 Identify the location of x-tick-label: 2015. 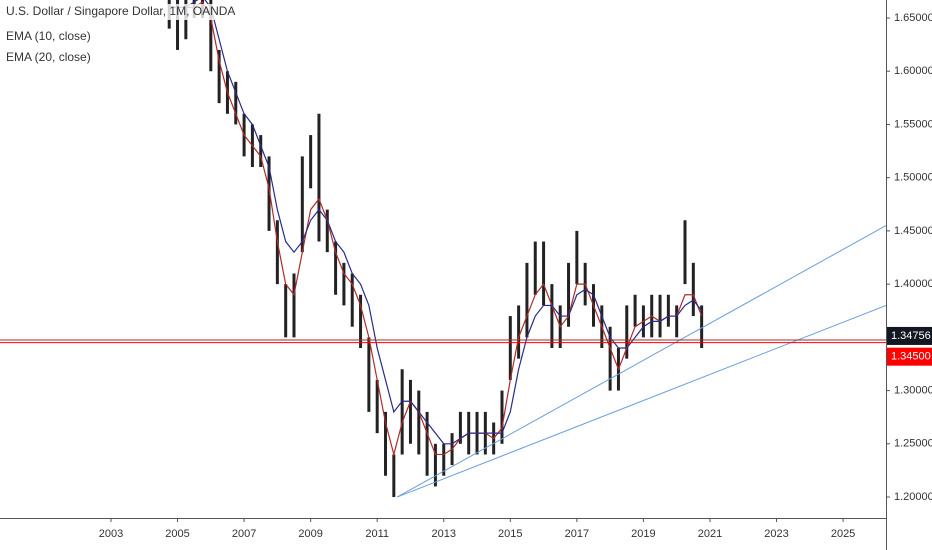
(510, 534).